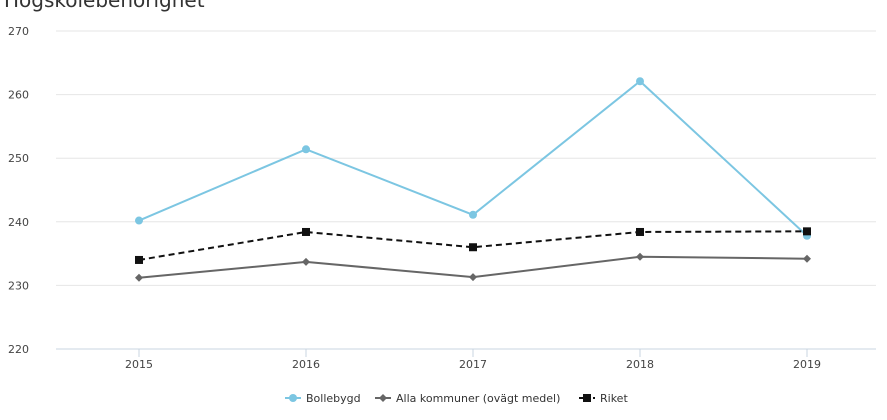 The height and width of the screenshot is (420, 887). What do you see at coordinates (104, 6) in the screenshot?
I see `chart-title-cropped: Högskolebehörighet` at bounding box center [104, 6].